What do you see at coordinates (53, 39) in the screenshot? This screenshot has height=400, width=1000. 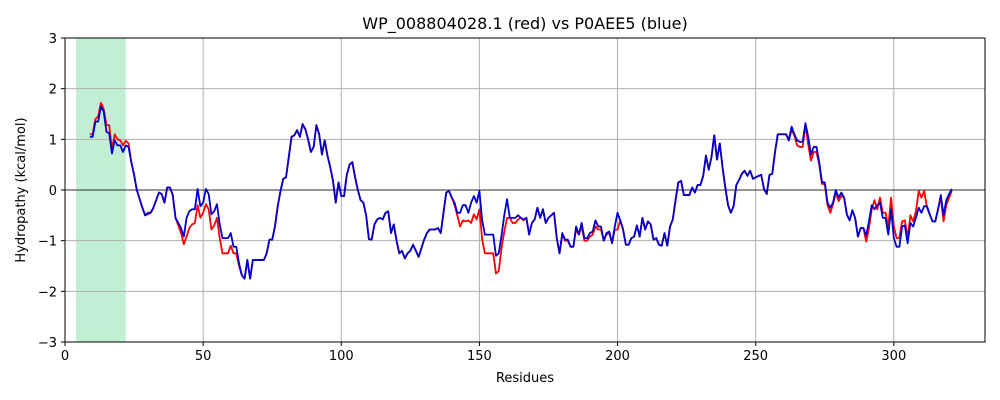 I see `y-tick-label: 3` at bounding box center [53, 39].